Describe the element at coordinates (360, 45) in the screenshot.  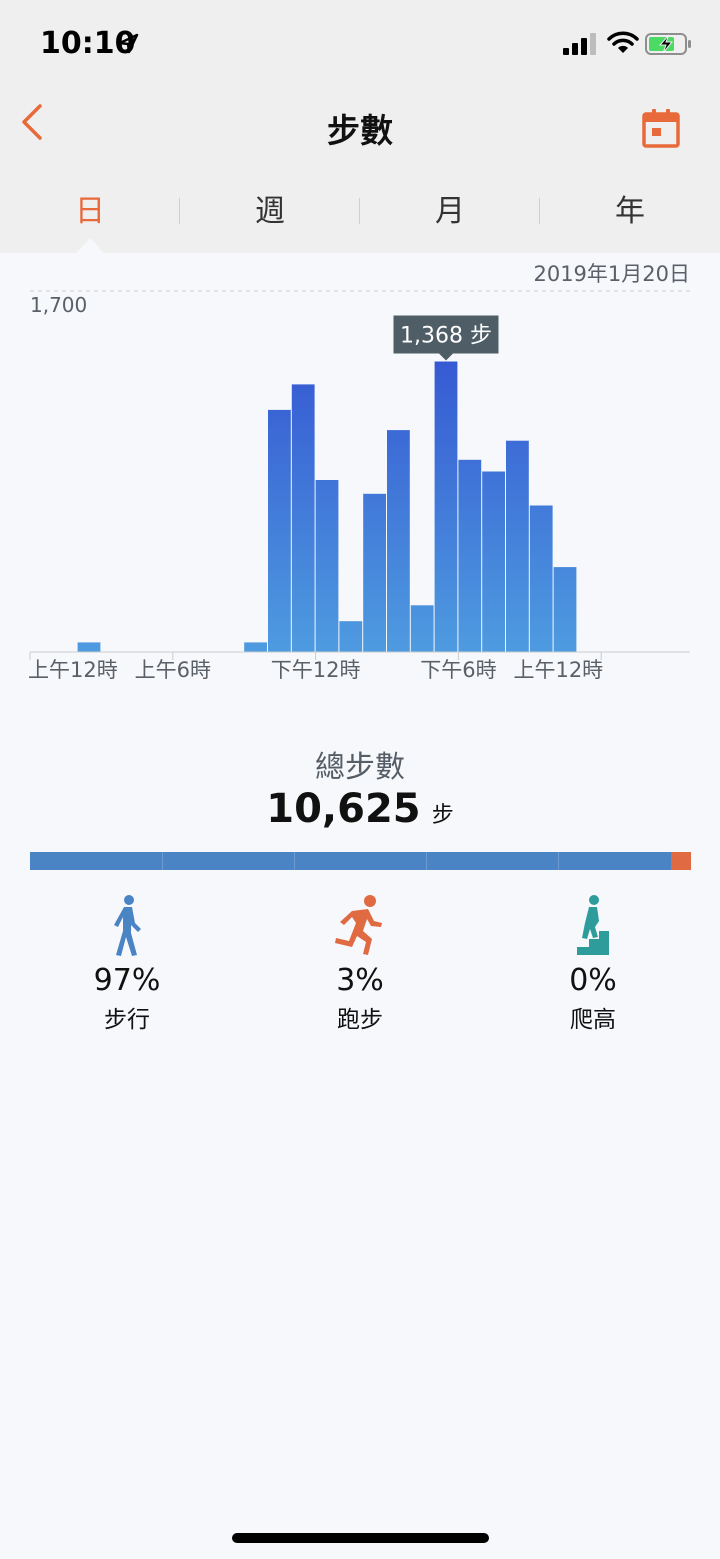
I see `status-bar: 10:10` at that location.